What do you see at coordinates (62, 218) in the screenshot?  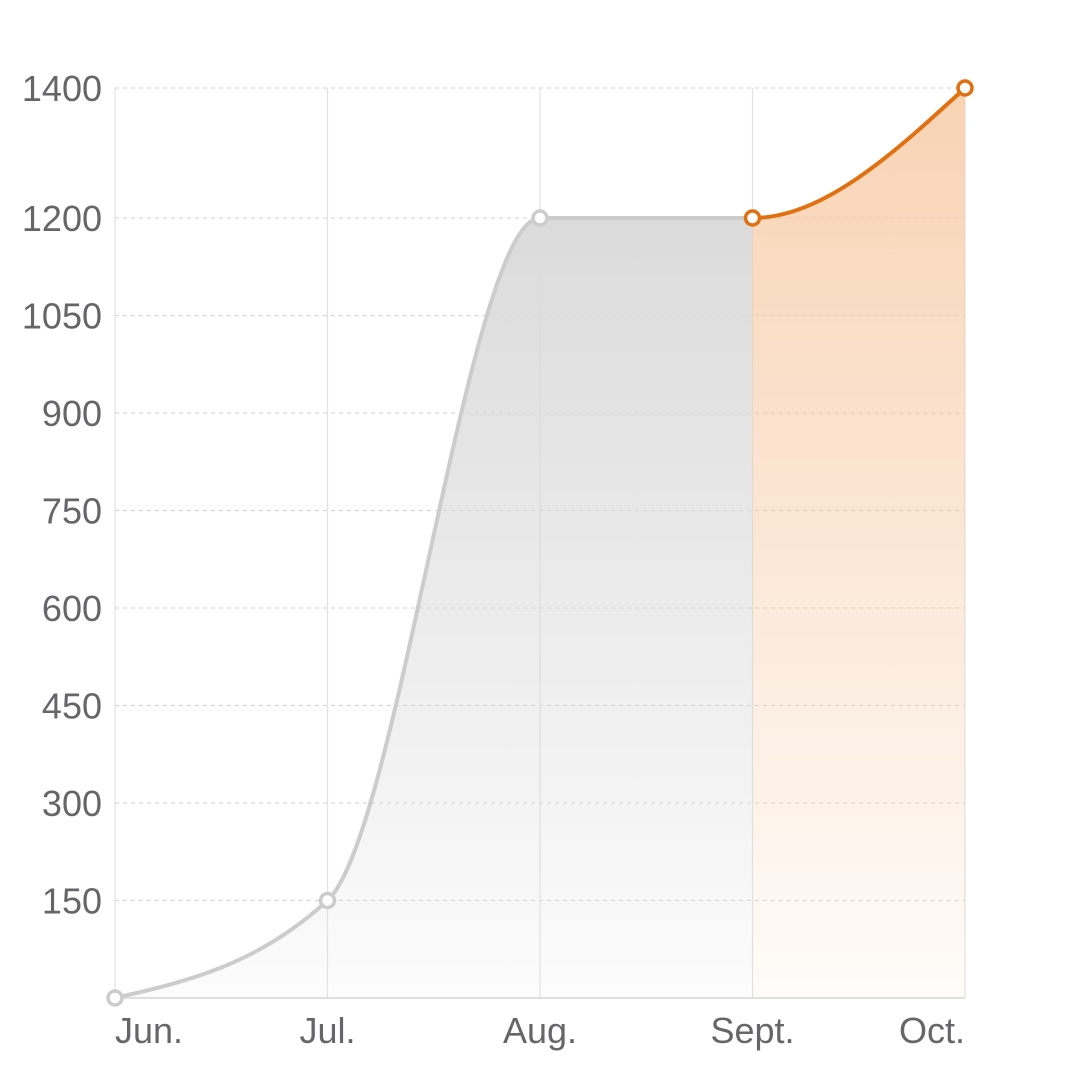 I see `y-tick-label: 1200` at bounding box center [62, 218].